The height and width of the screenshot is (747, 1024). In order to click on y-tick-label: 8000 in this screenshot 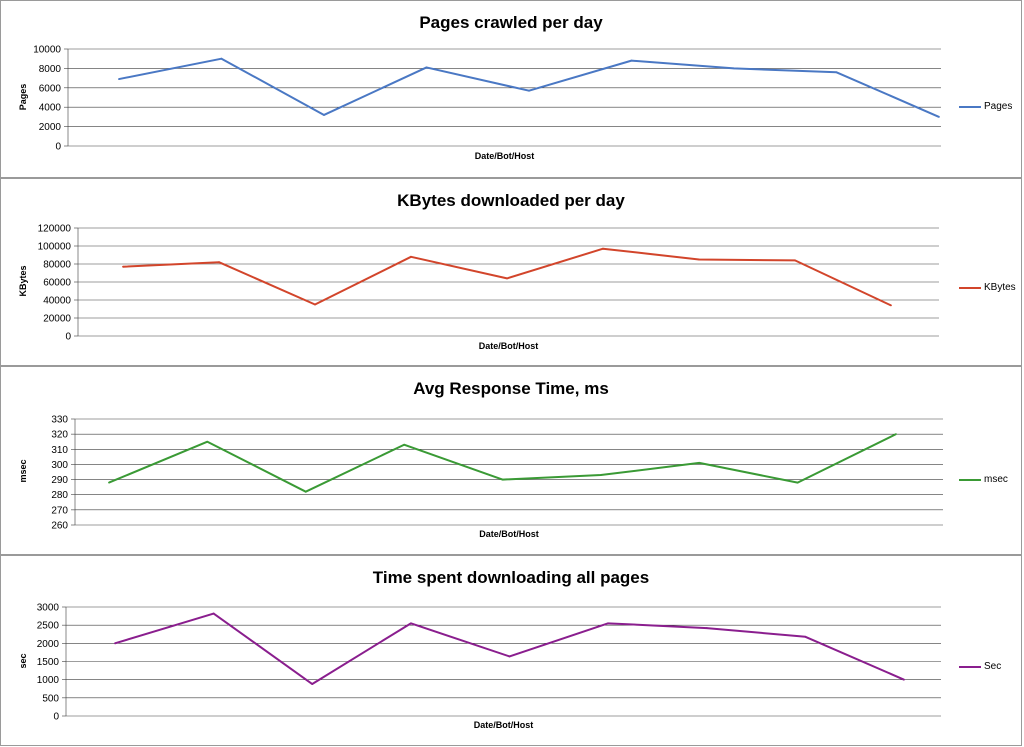, I will do `click(50, 69)`.